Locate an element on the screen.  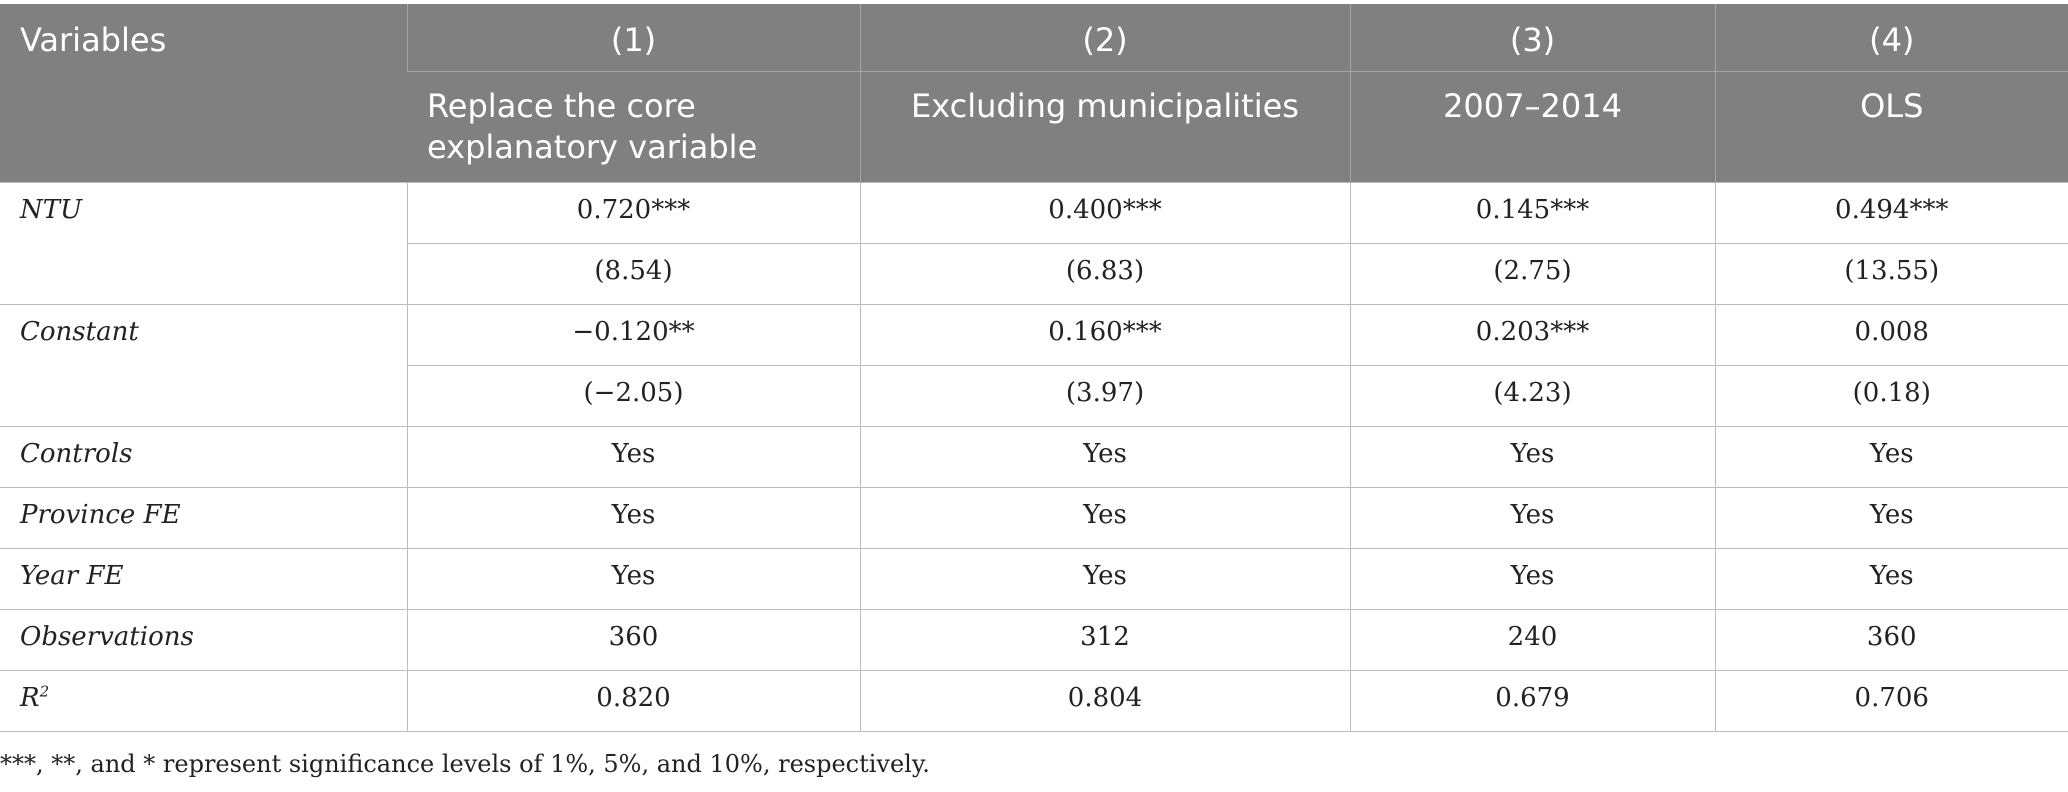
cell-constant-t-2: (3.97) is located at coordinates (1105, 395).